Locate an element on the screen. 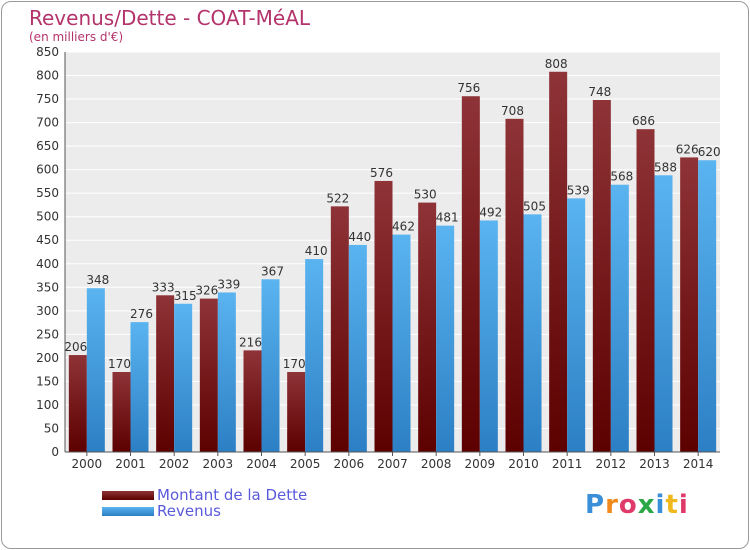 The width and height of the screenshot is (750, 550). chart-subtitle: (en milliers d'€) is located at coordinates (76, 37).